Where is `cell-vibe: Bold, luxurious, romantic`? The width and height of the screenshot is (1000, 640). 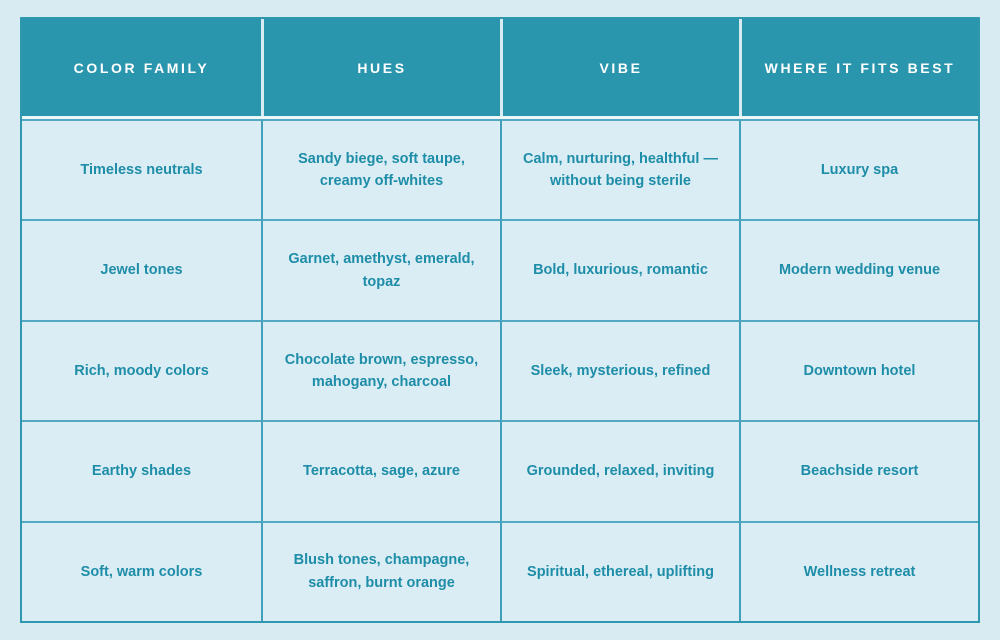
cell-vibe: Bold, luxurious, romantic is located at coordinates (619, 269).